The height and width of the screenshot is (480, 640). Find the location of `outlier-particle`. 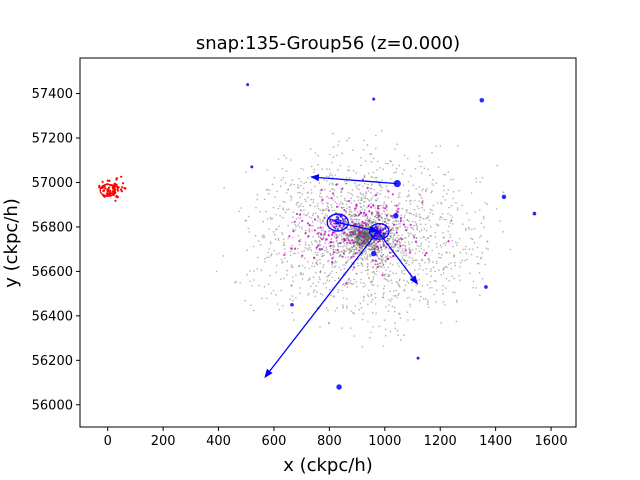

outlier-particle is located at coordinates (116, 184).